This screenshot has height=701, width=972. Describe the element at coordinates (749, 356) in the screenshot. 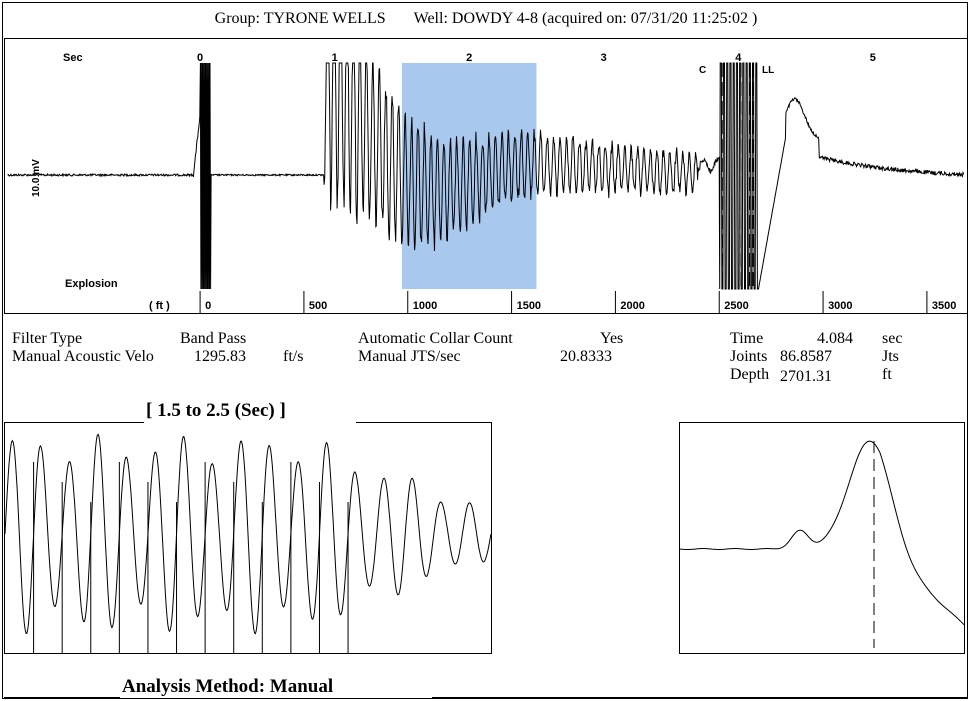

I see `joints-label: Joints` at that location.